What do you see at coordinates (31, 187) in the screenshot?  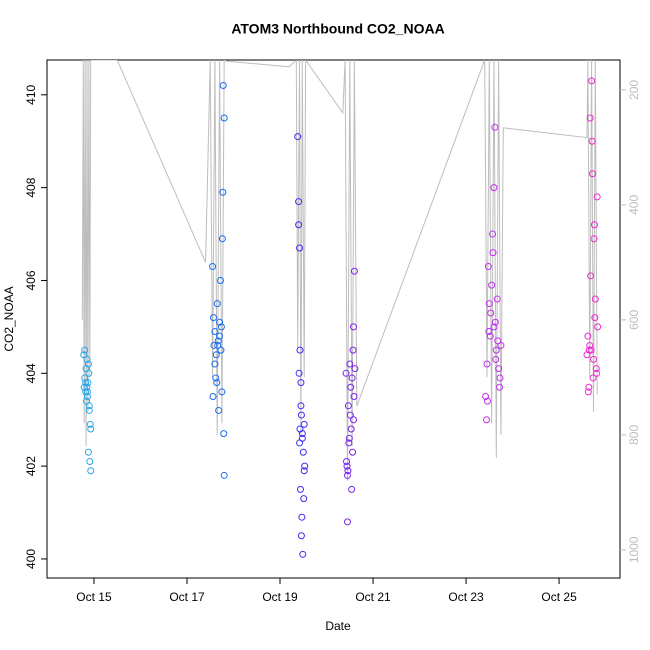 I see `y-tick-label: 408` at bounding box center [31, 187].